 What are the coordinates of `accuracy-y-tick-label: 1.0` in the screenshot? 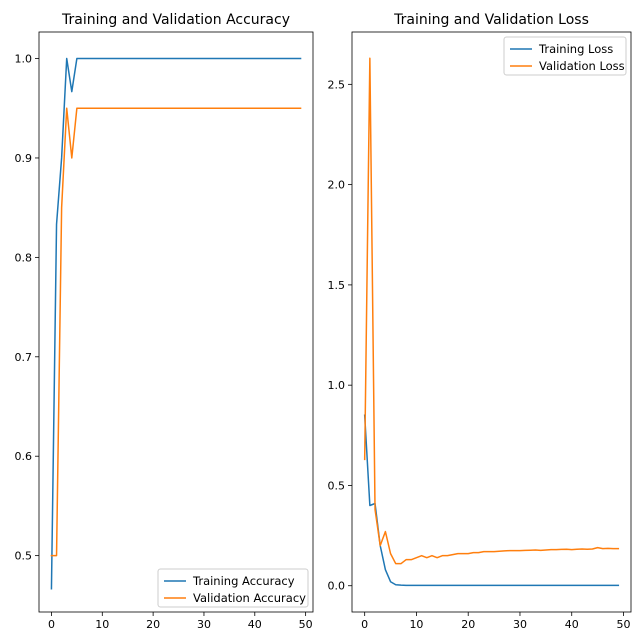 It's located at (24, 59).